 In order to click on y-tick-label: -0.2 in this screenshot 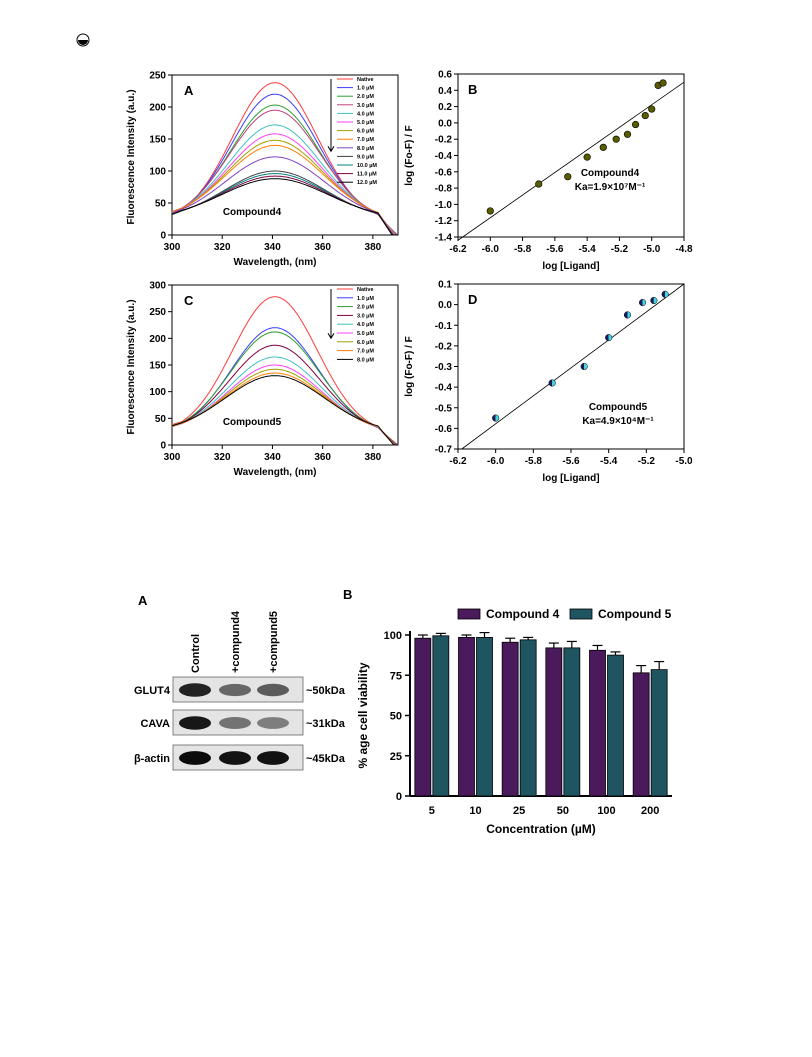, I will do `click(444, 346)`.